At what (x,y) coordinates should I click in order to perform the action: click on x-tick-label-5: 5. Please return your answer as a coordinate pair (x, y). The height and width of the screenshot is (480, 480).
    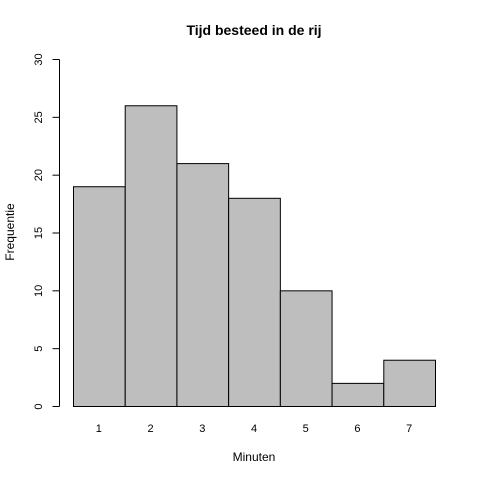
    Looking at the image, I should click on (306, 429).